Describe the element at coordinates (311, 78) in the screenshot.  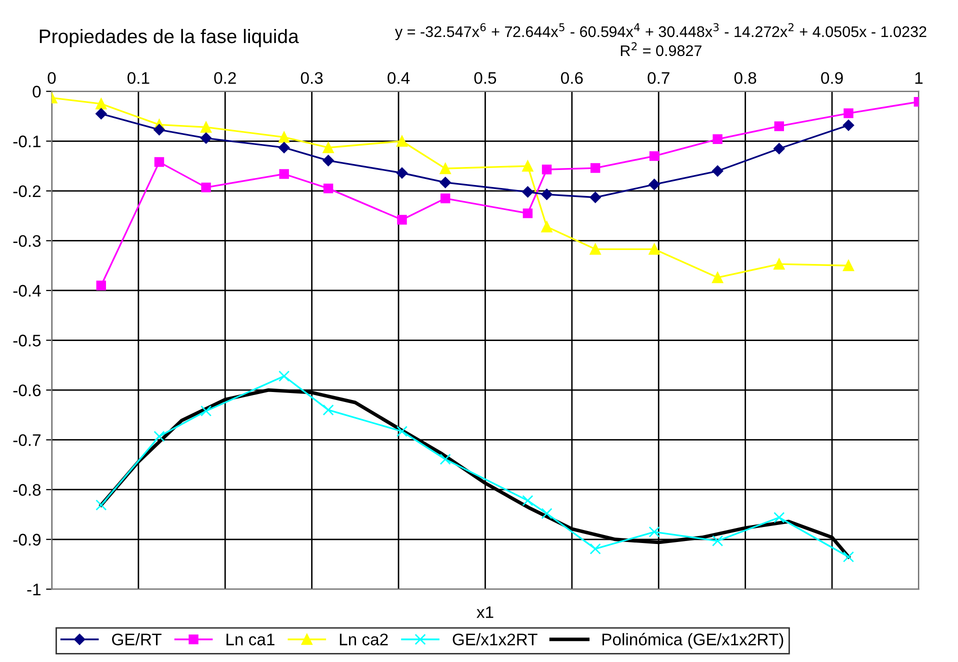
I see `x-tick-label: 0.3` at that location.